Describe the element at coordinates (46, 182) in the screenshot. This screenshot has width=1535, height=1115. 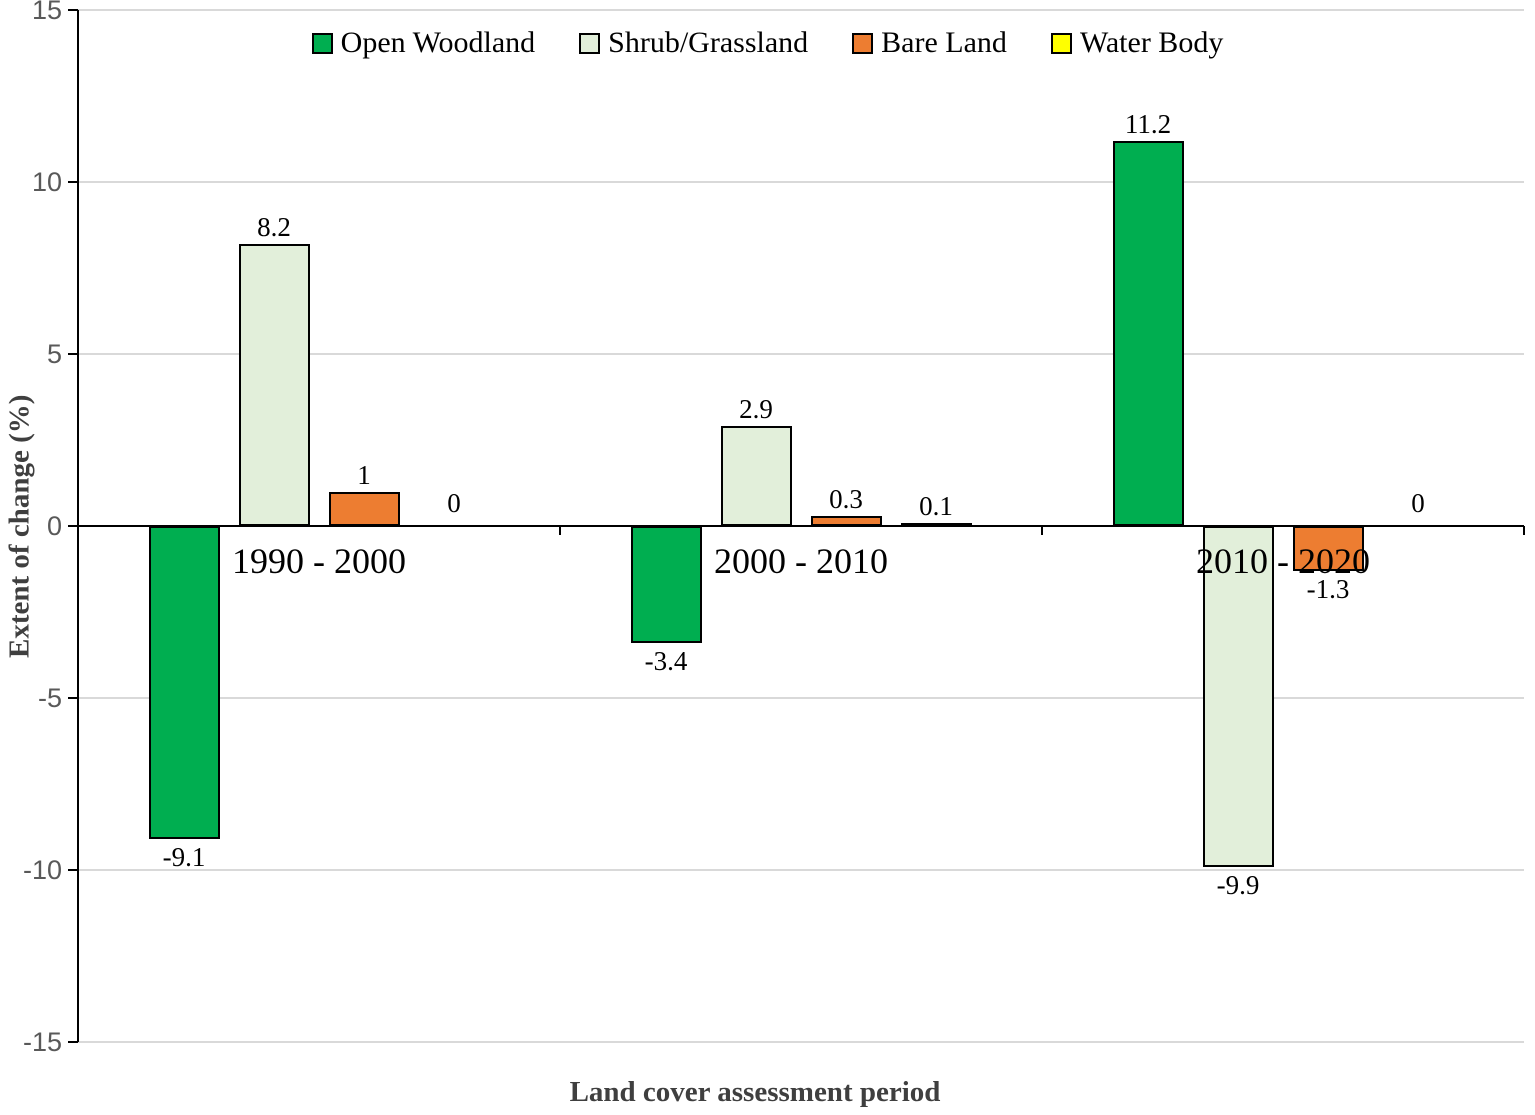
I see `y-tick-label: 10` at that location.